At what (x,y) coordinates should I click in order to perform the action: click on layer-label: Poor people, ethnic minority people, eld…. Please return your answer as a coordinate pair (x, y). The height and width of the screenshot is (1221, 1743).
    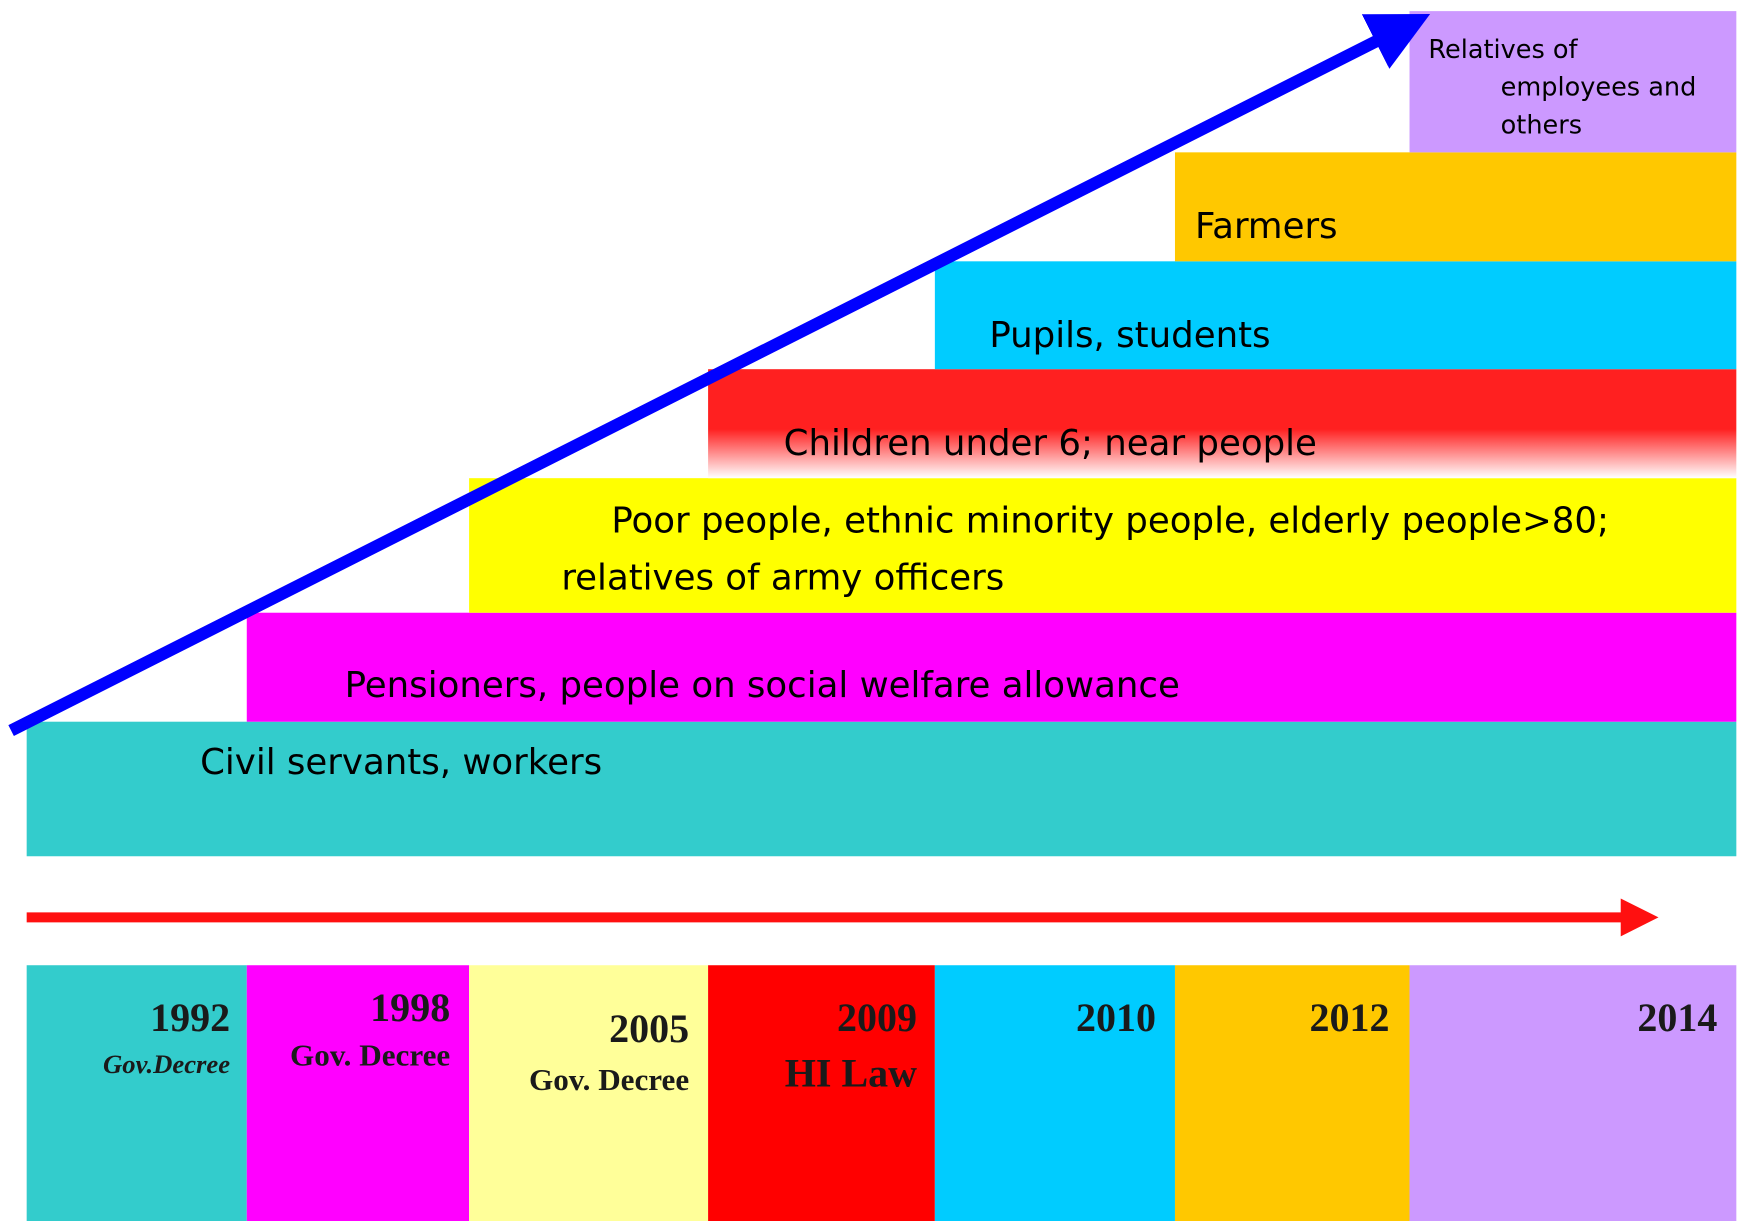
    Looking at the image, I should click on (1110, 521).